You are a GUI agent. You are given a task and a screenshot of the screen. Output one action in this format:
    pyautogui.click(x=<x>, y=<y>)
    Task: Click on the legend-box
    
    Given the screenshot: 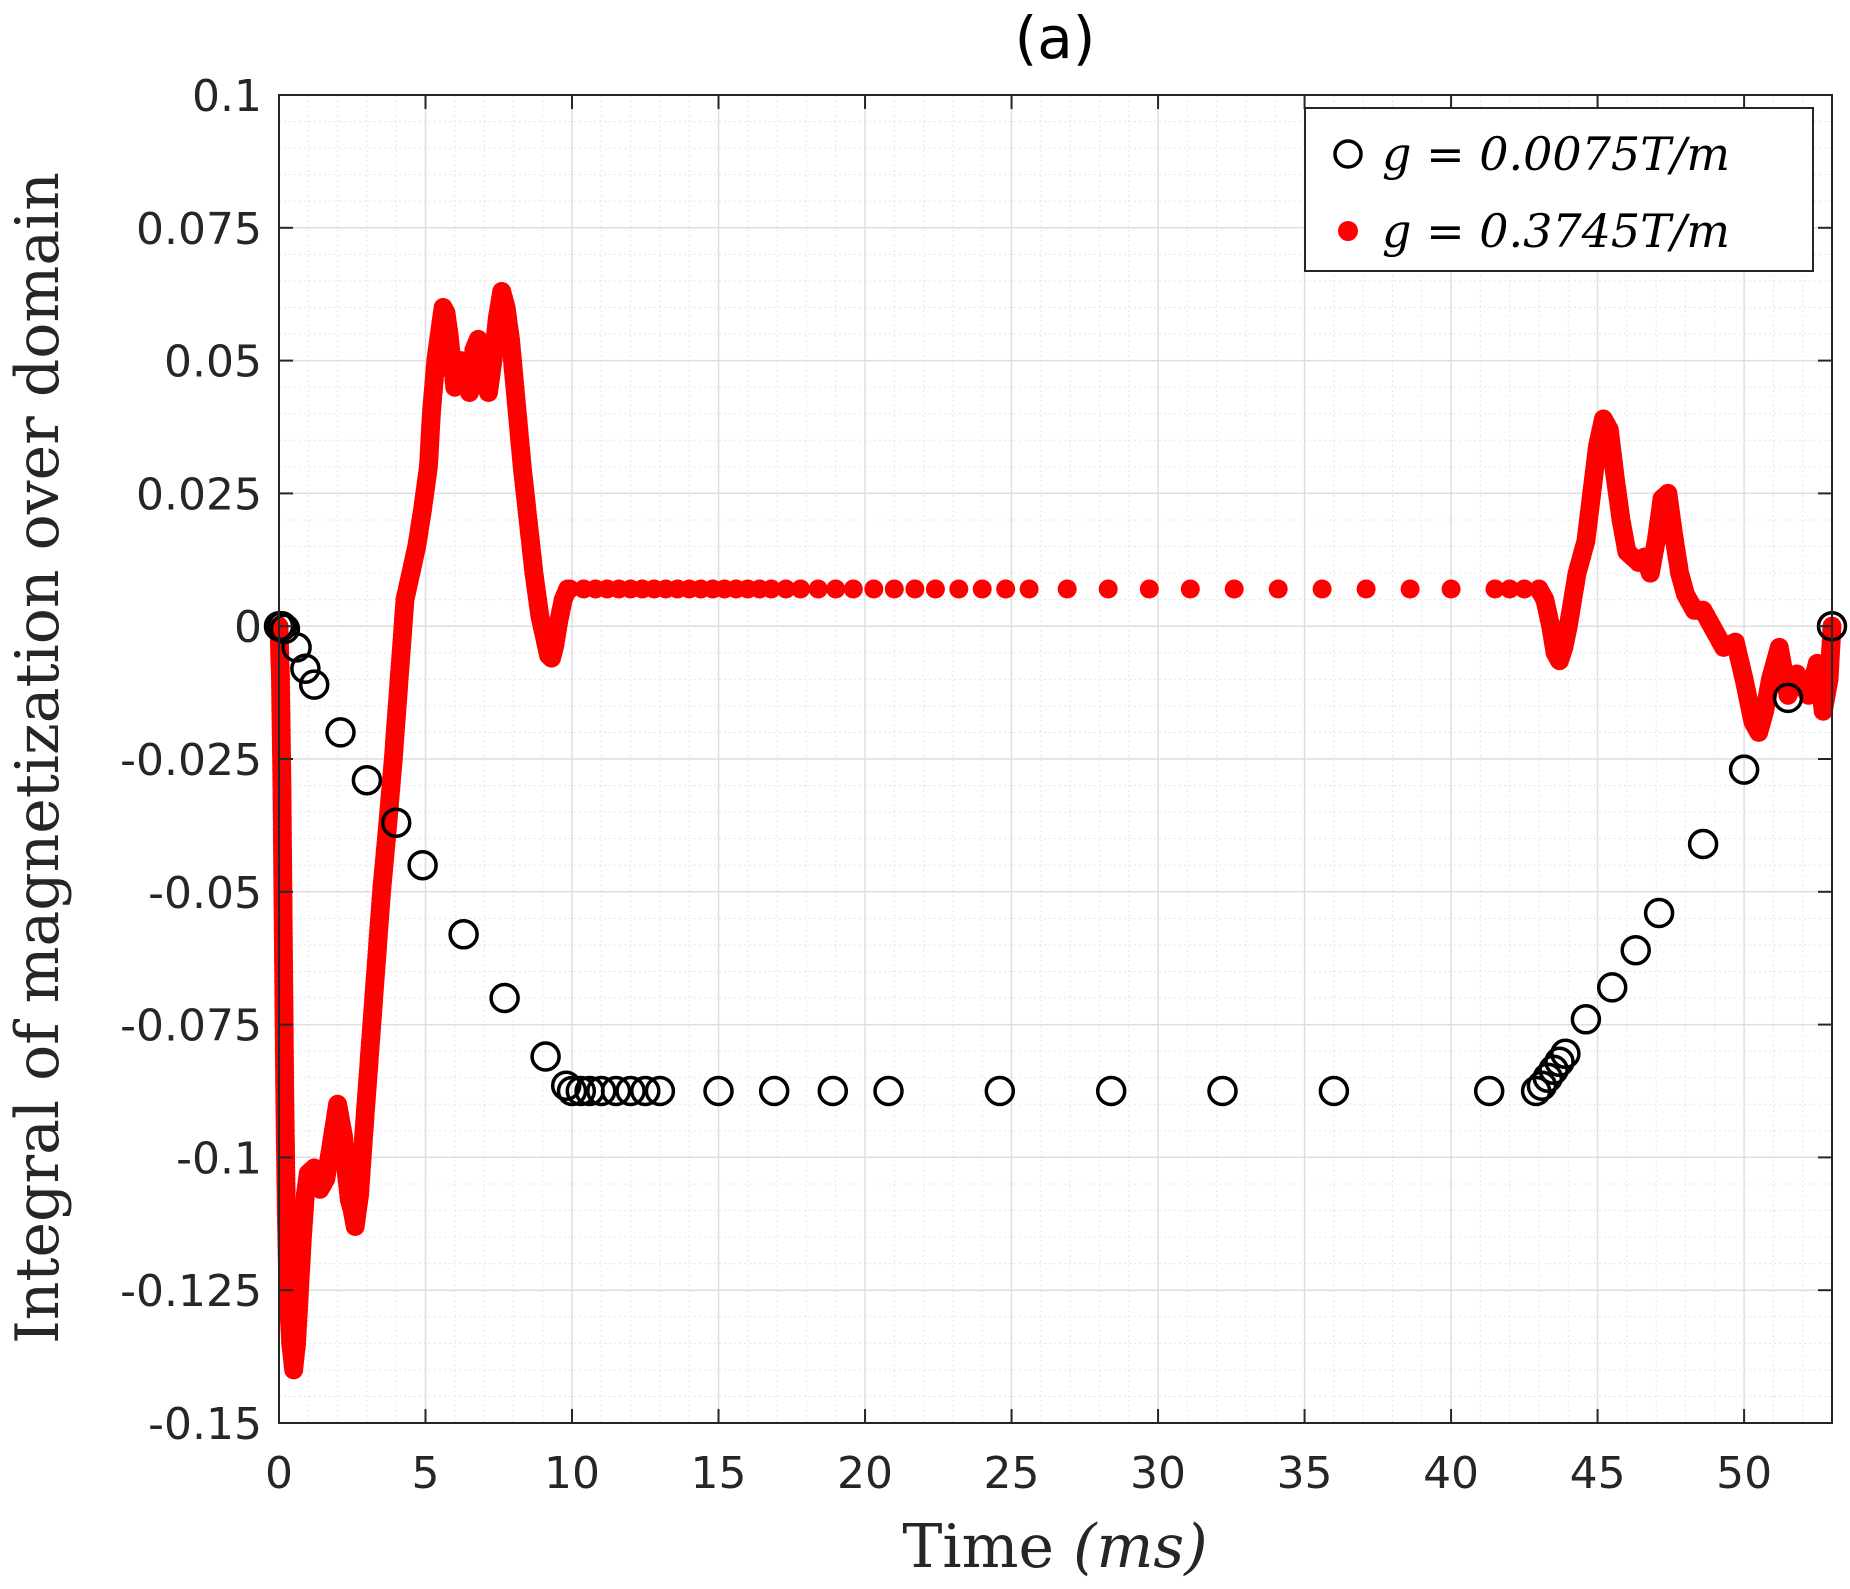 What is the action you would take?
    pyautogui.click(x=1559, y=189)
    